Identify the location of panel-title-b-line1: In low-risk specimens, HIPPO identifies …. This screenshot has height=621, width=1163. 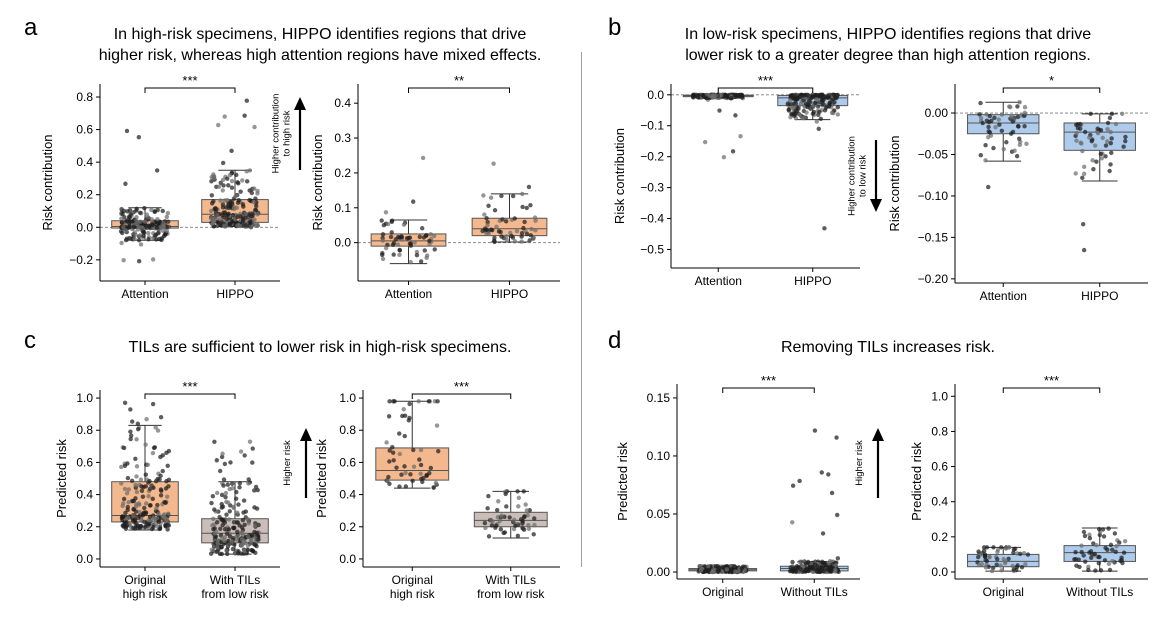
(888, 34).